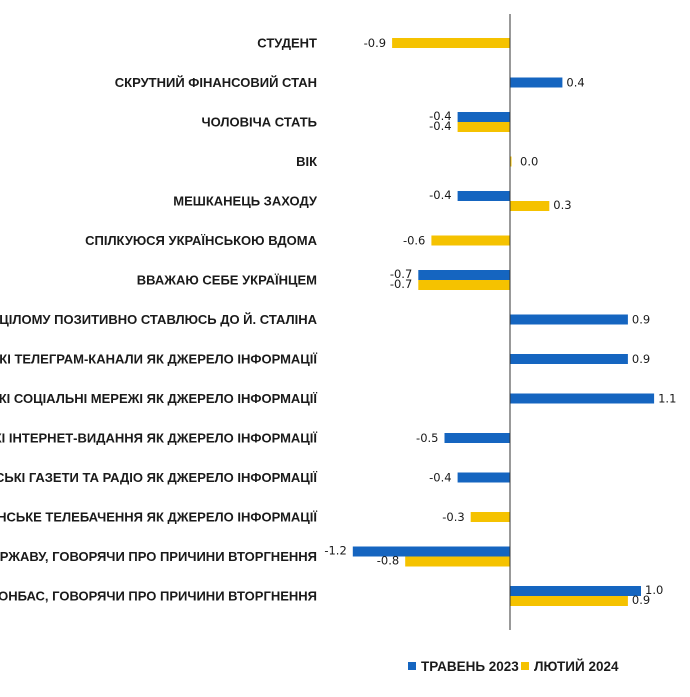 The height and width of the screenshot is (697, 690). Describe the element at coordinates (335, 551) in the screenshot. I see `value-label-series-1: -1.2` at that location.